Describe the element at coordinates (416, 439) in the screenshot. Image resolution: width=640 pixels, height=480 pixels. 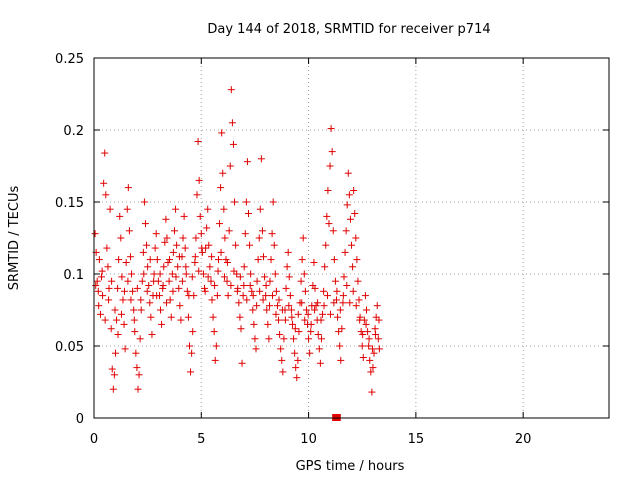
I see `x-tick-label: 15` at that location.